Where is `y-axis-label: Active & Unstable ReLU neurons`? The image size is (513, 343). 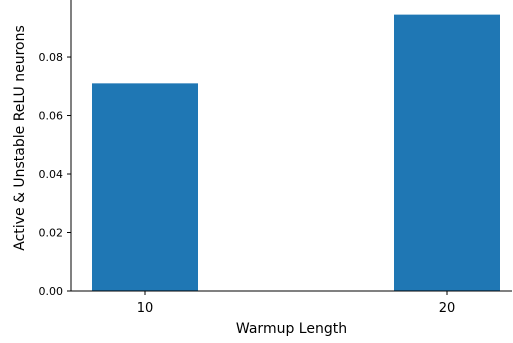 y-axis-label: Active & Unstable ReLU neurons is located at coordinates (20, 138).